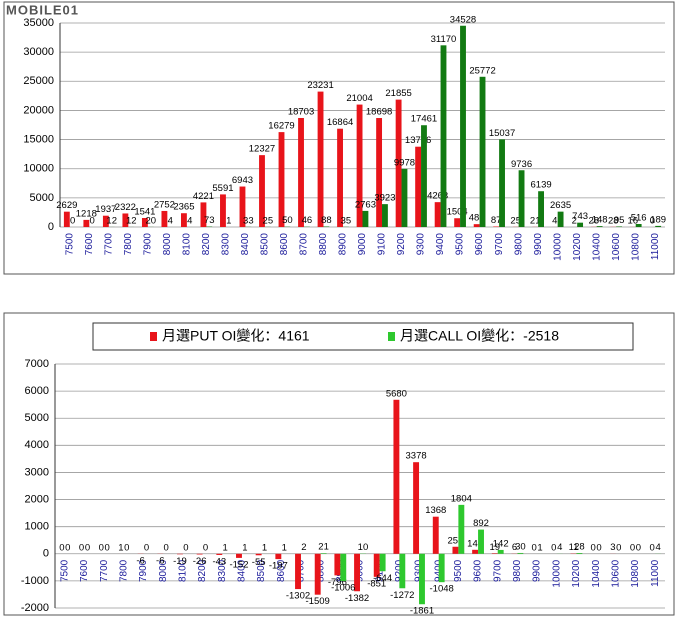 The width and height of the screenshot is (696, 617). What do you see at coordinates (619, 220) in the screenshot?
I see `data-label: 95` at bounding box center [619, 220].